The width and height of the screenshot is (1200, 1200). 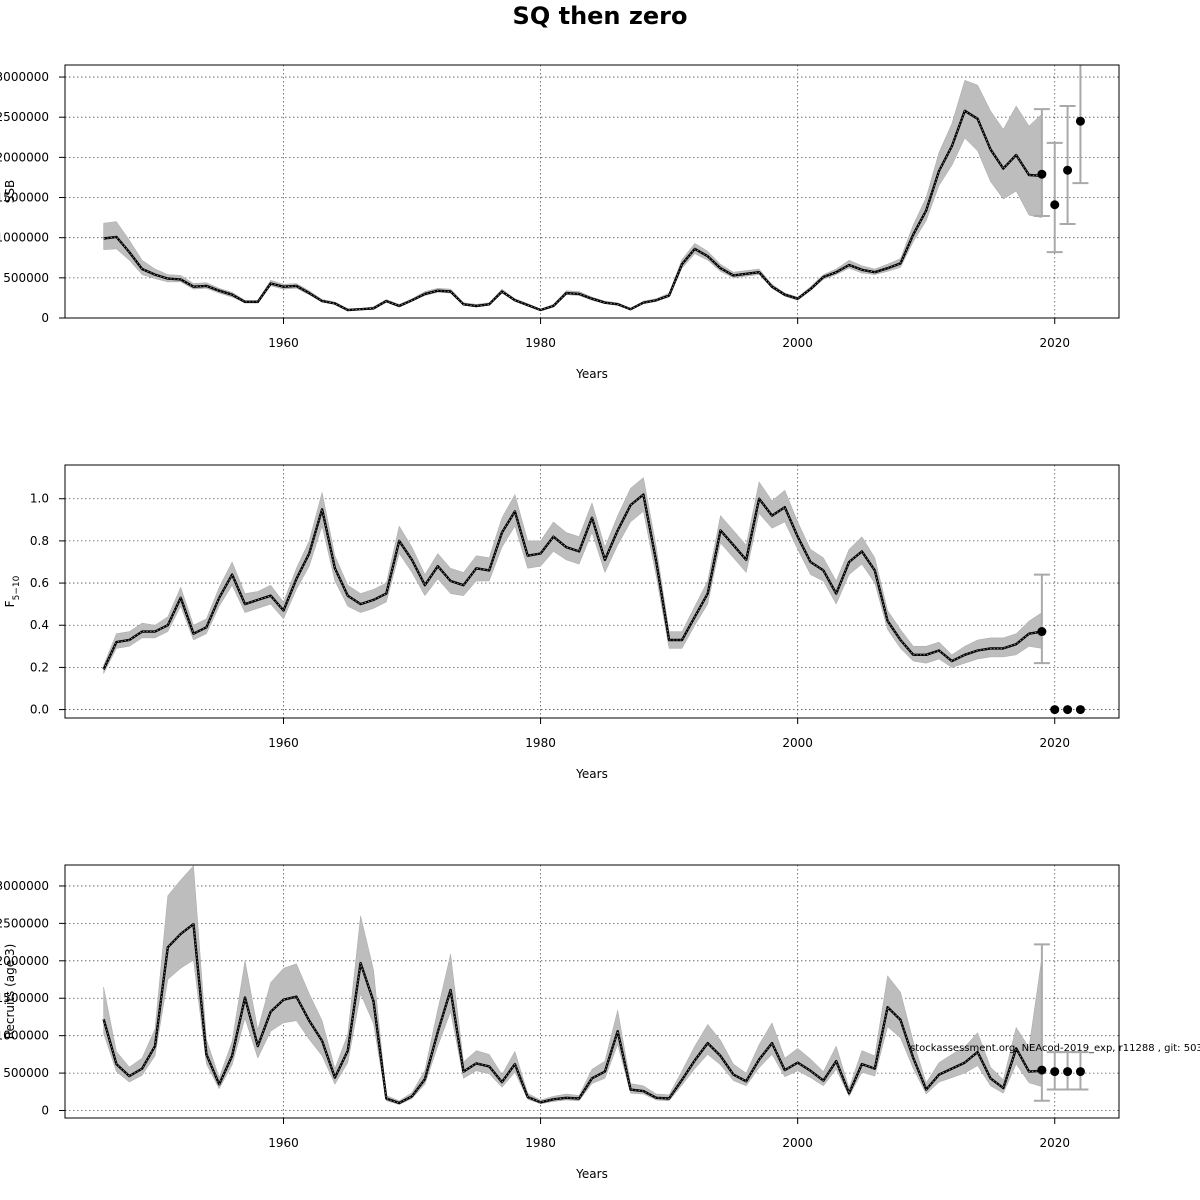 I want to click on fbar-y-tick-label-0: 0.0, so click(x=39, y=710).